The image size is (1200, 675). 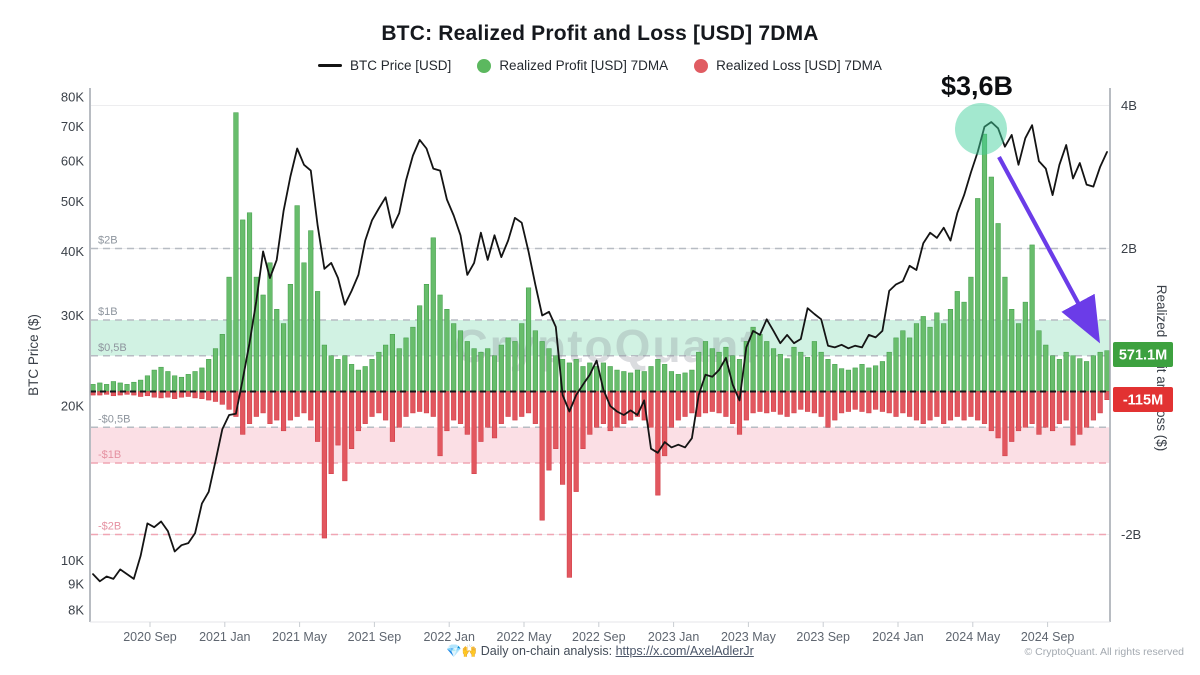 I want to click on annotation-circle, so click(x=981, y=129).